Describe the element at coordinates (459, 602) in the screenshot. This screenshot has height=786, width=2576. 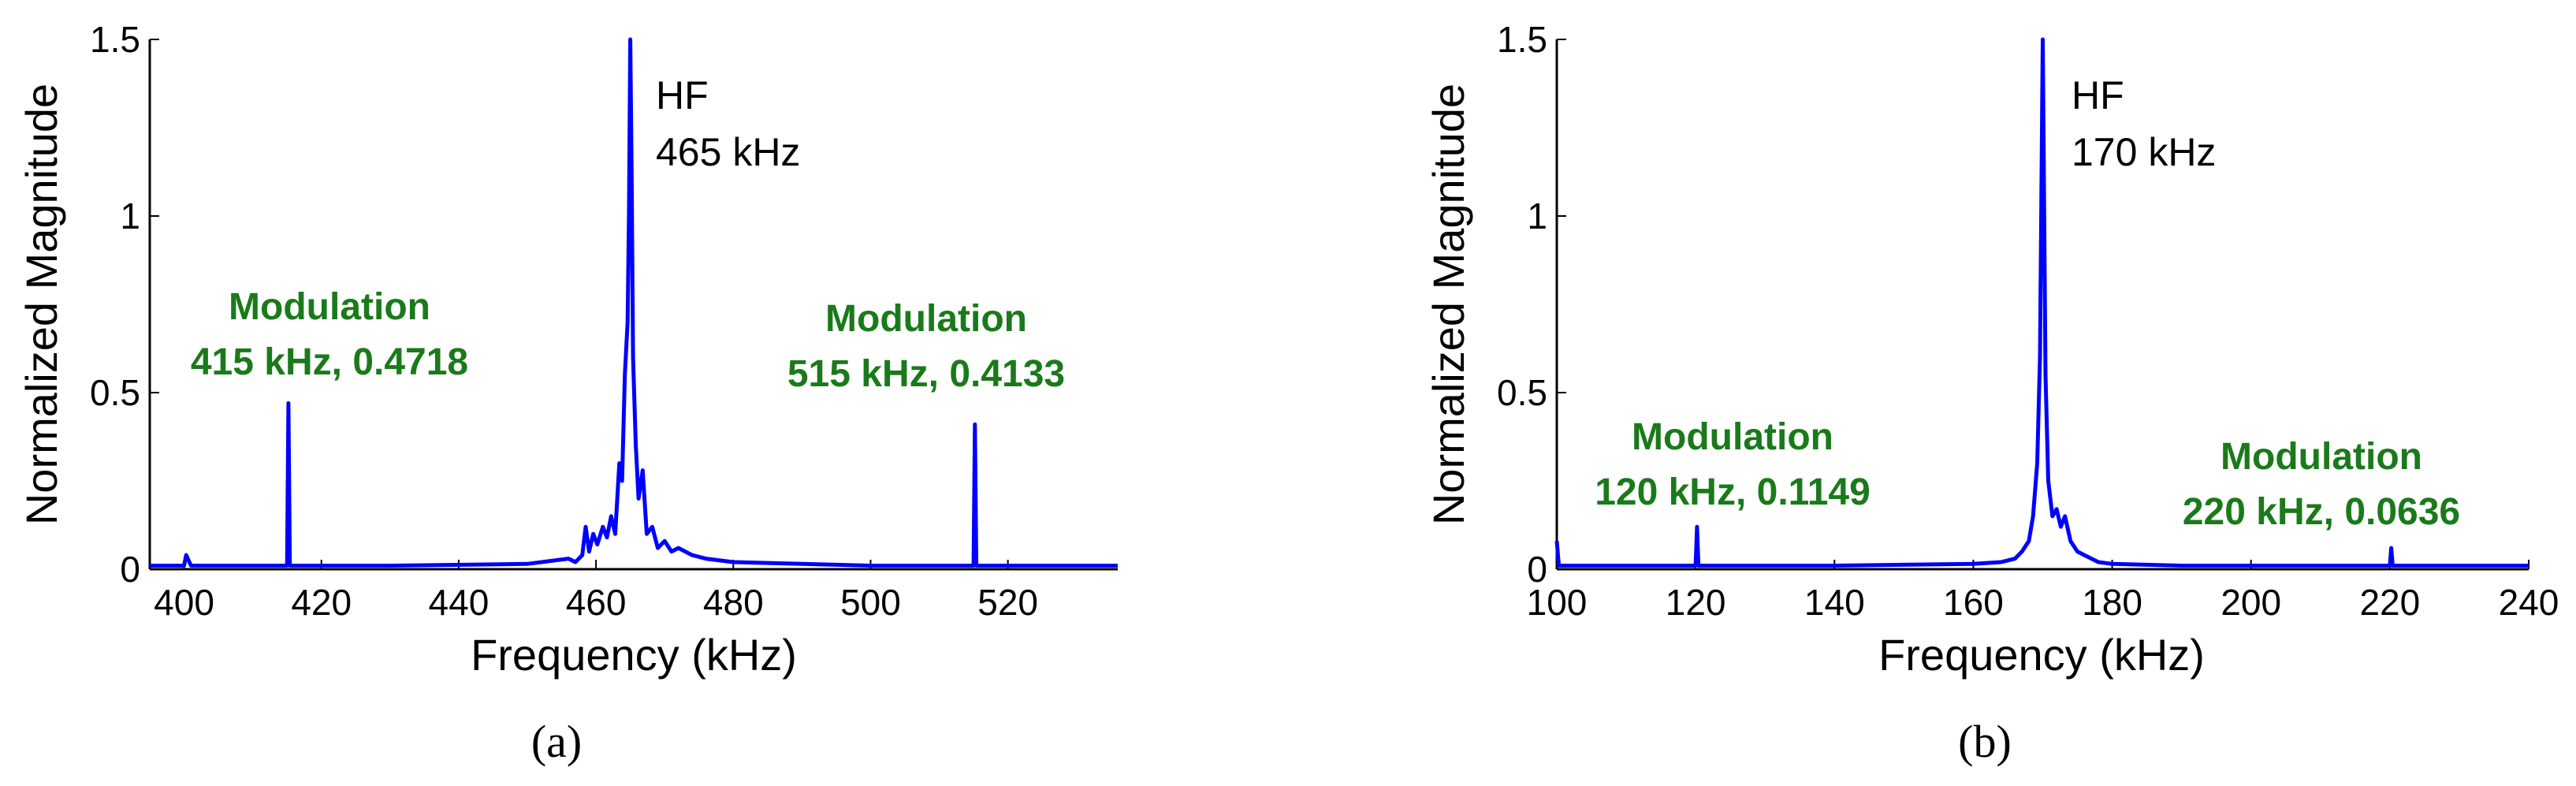
I see `x-tick-label: 440` at that location.